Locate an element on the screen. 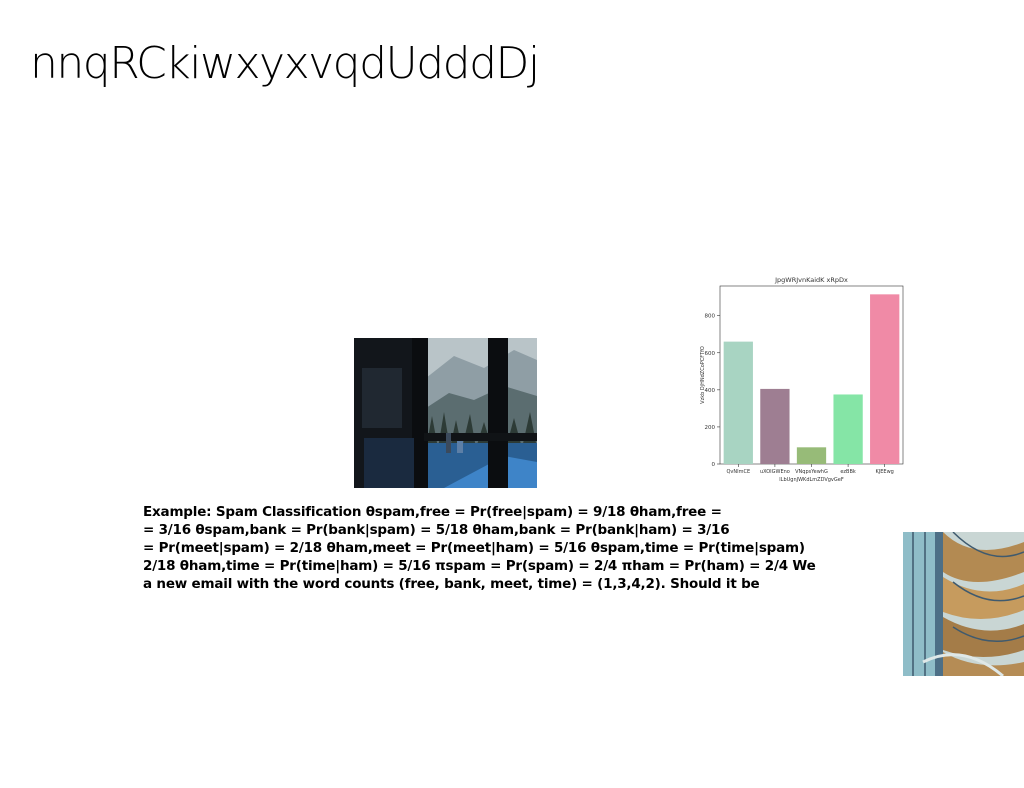 Image resolution: width=1024 pixels, height=788 pixels. window-view-photo is located at coordinates (445, 413).